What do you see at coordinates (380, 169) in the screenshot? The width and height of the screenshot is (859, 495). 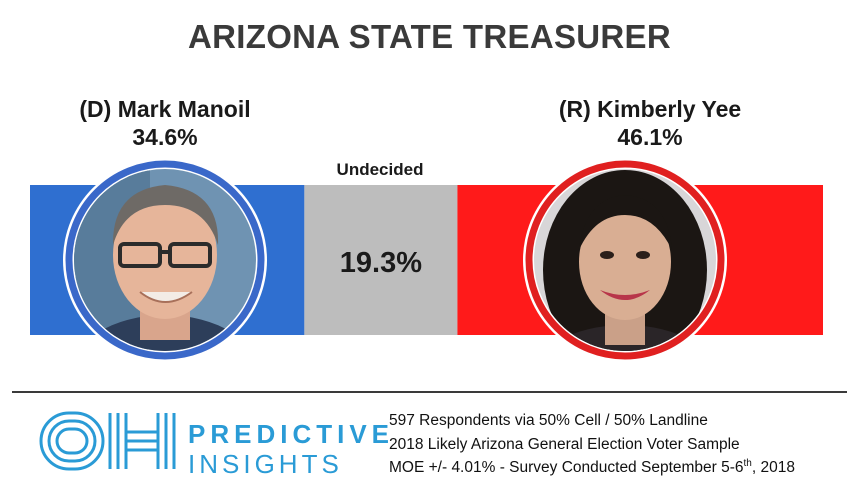 I see `undecided-label: Undecided` at bounding box center [380, 169].